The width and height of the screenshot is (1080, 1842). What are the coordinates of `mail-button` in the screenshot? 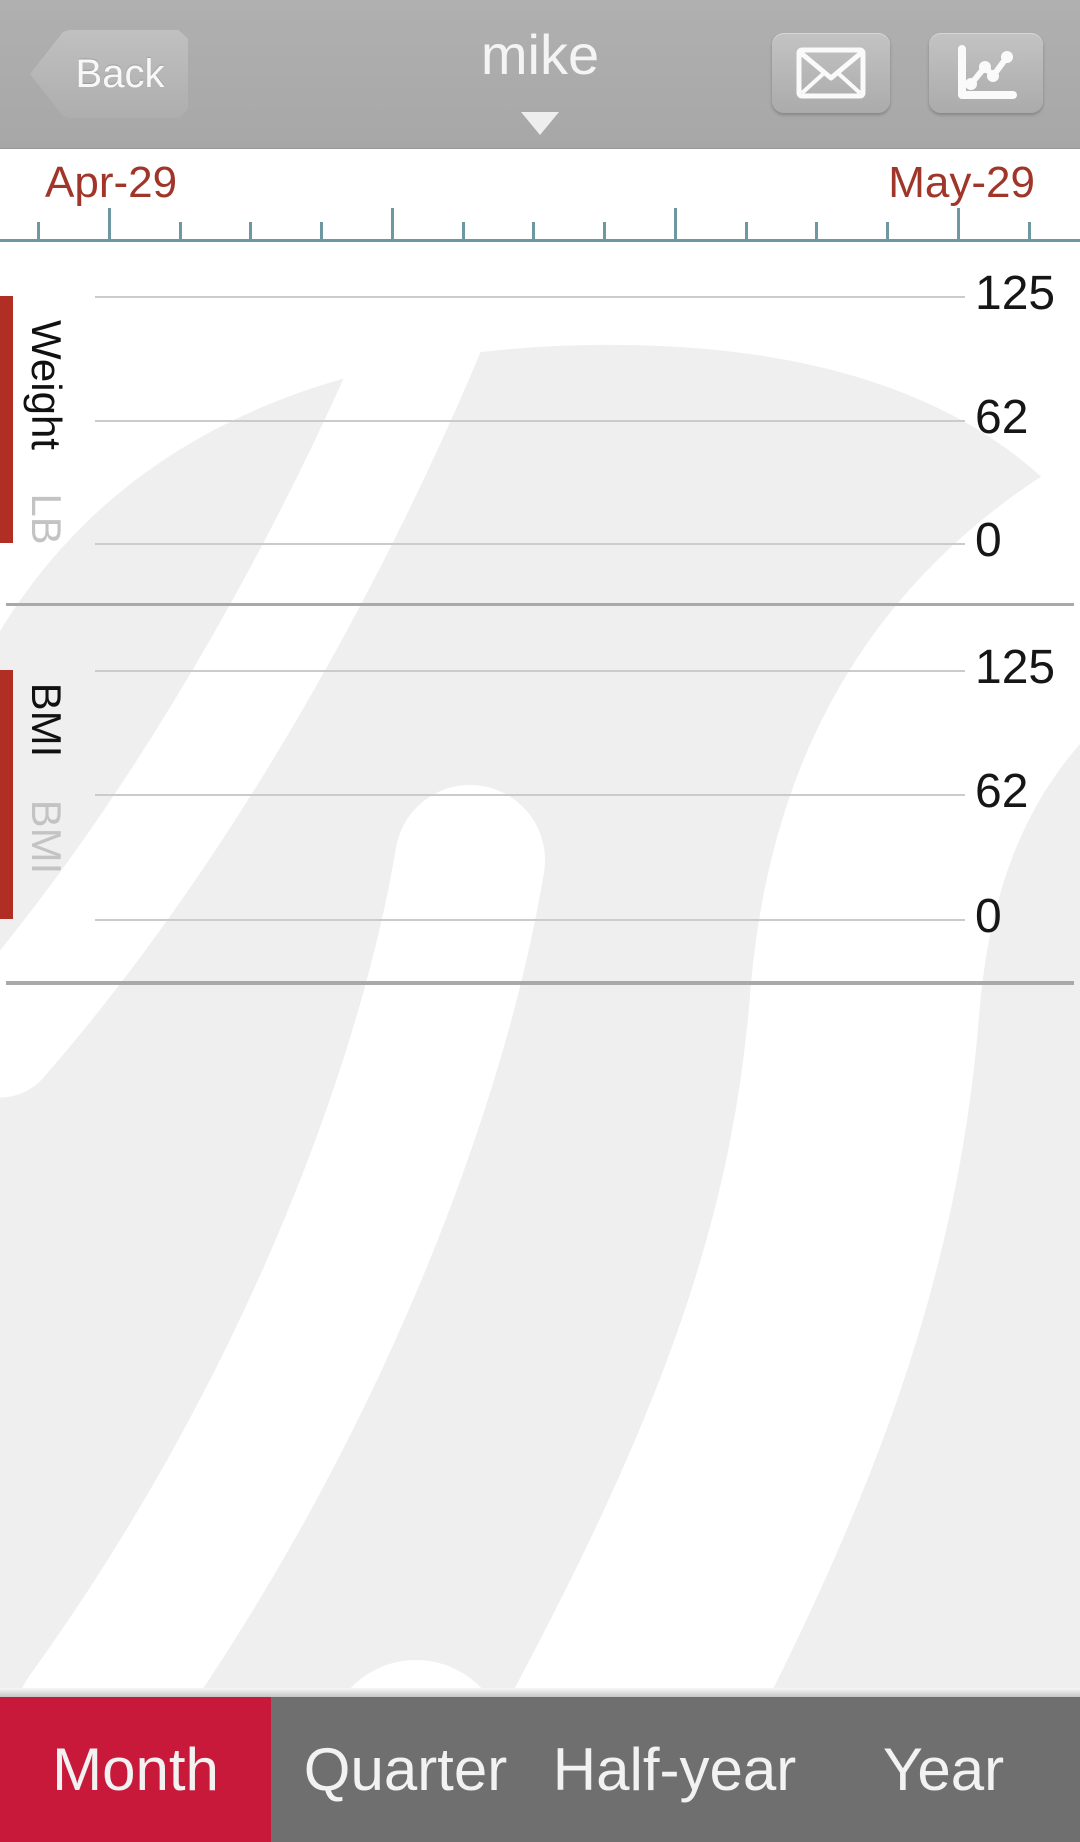 It's located at (831, 73).